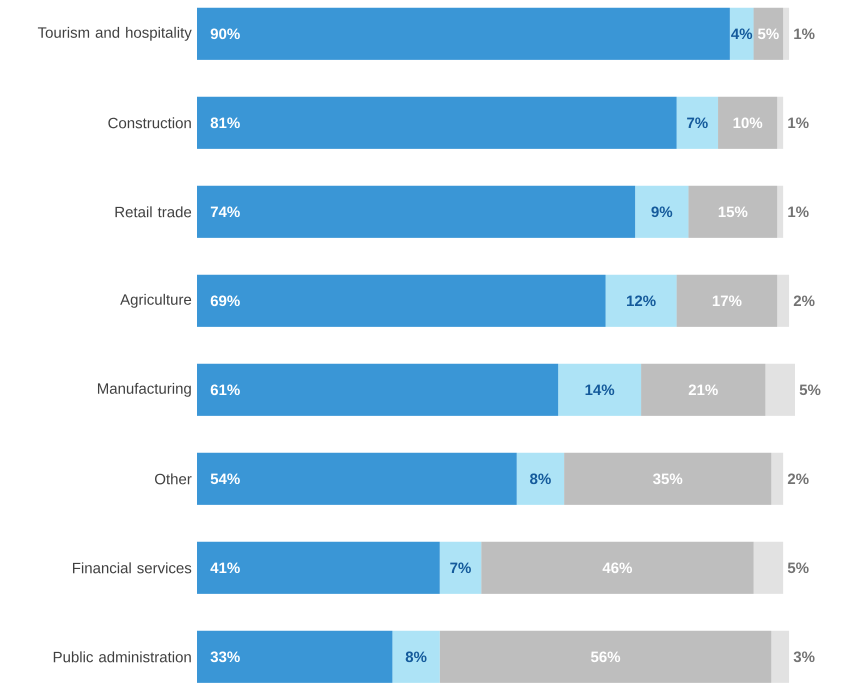 This screenshot has height=696, width=841. Describe the element at coordinates (225, 212) in the screenshot. I see `data-label: 74%` at that location.